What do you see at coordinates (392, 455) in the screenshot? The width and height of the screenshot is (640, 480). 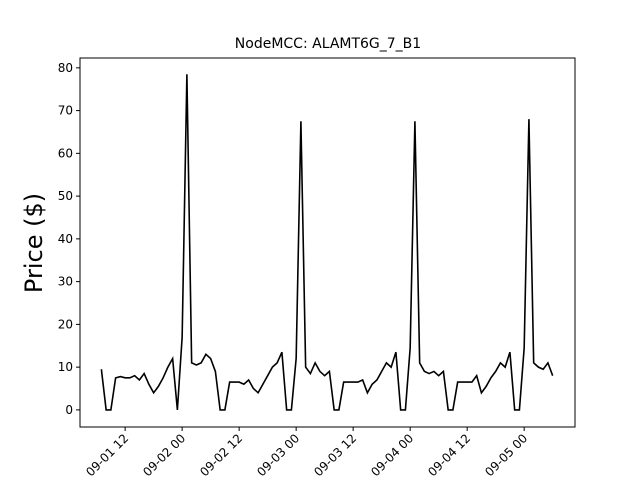 I see `x-tick-label: 09-04 00` at bounding box center [392, 455].